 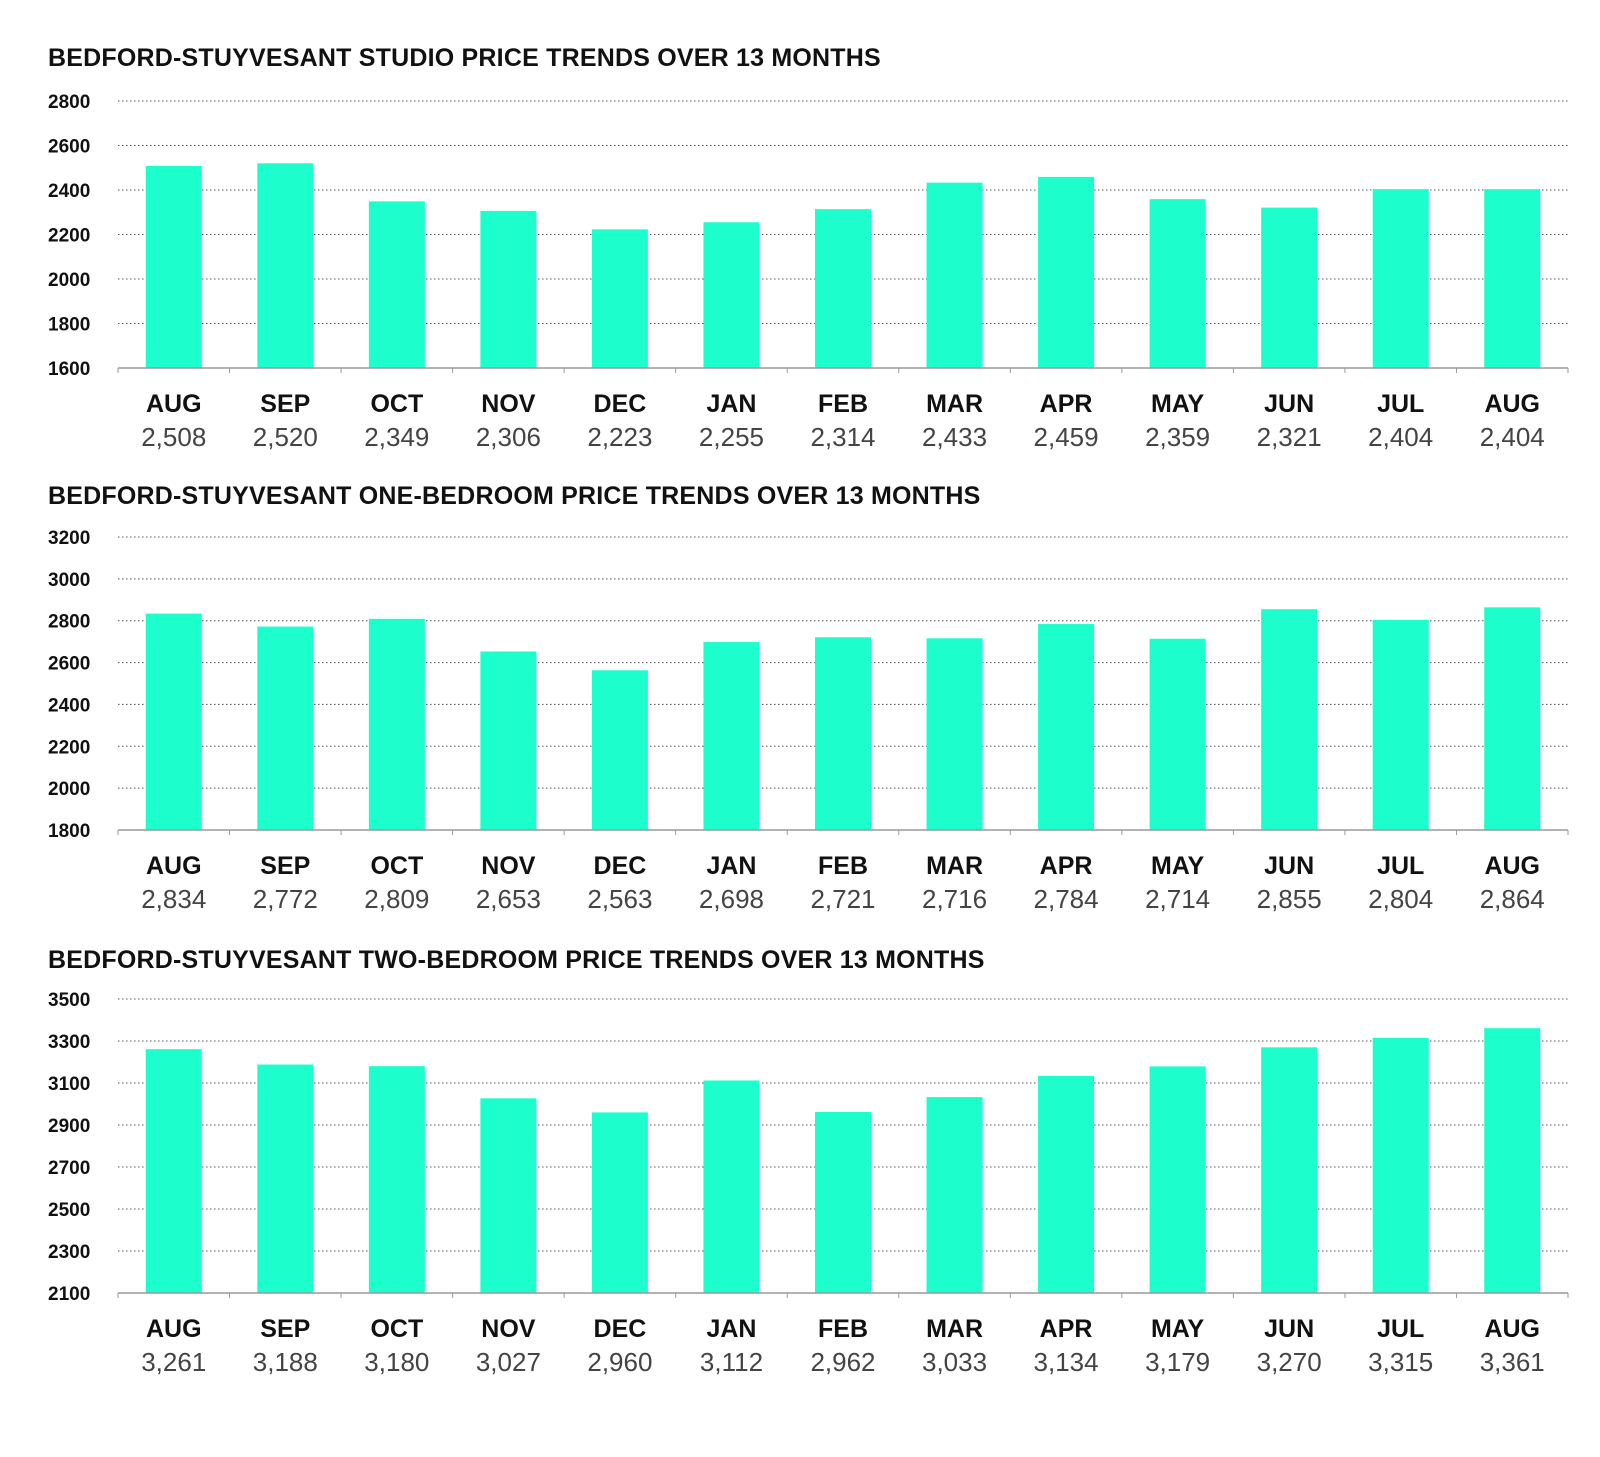 What do you see at coordinates (731, 1362) in the screenshot?
I see `value-label: 3,112` at bounding box center [731, 1362].